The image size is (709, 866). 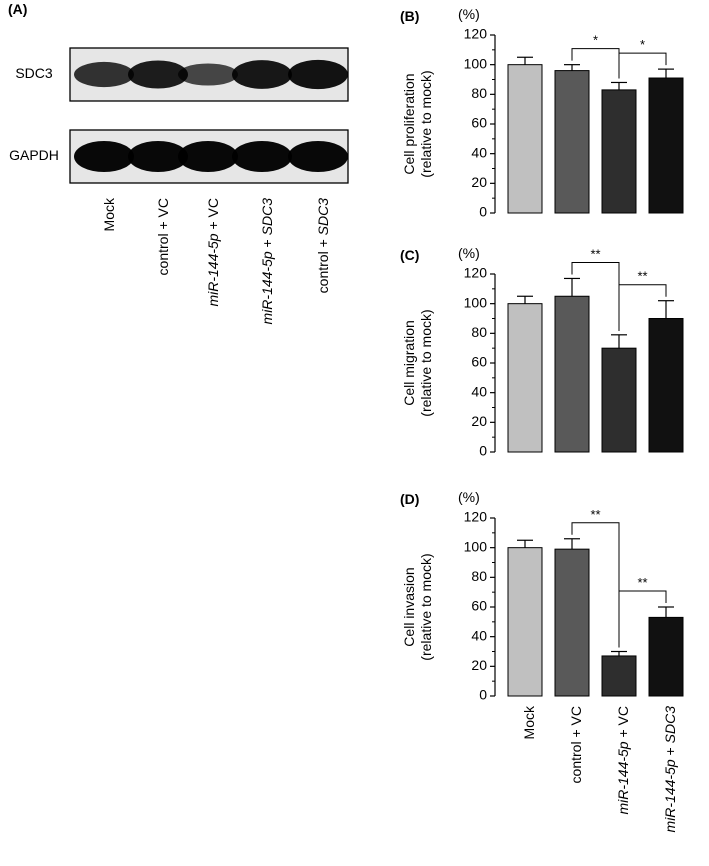 I want to click on y-axis-label: Cell migration(relative to mock), so click(x=417, y=362).